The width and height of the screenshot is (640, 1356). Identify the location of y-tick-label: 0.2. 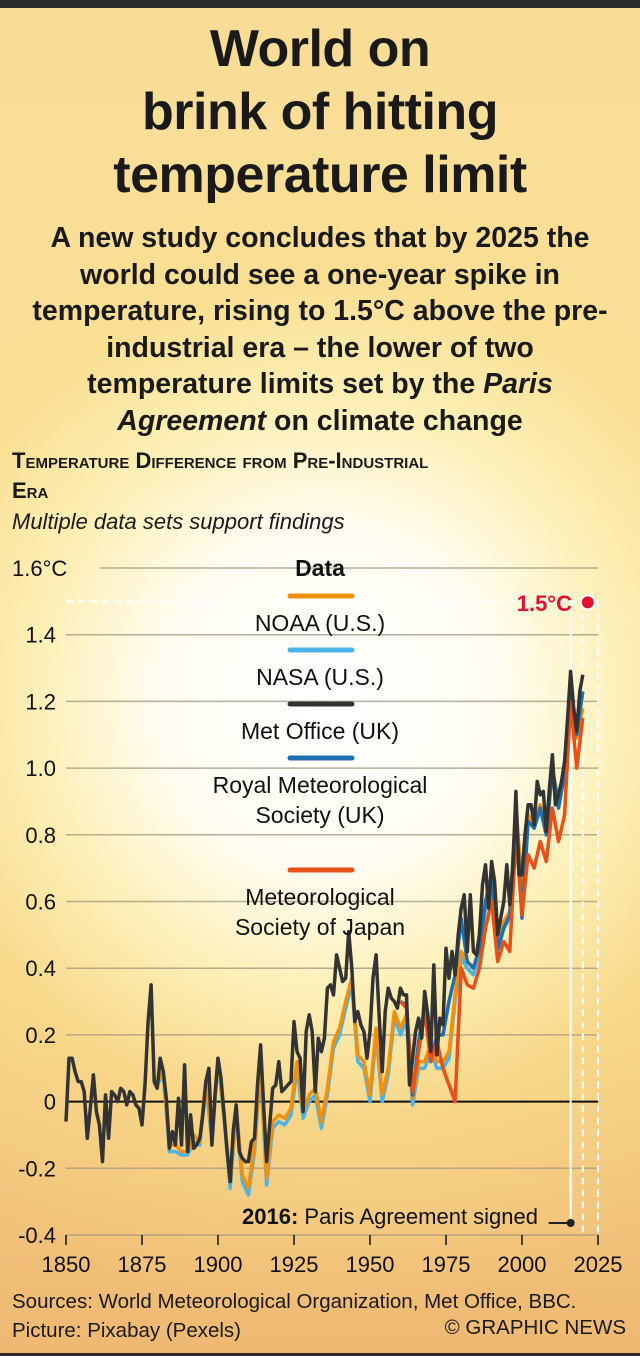
(40, 1035).